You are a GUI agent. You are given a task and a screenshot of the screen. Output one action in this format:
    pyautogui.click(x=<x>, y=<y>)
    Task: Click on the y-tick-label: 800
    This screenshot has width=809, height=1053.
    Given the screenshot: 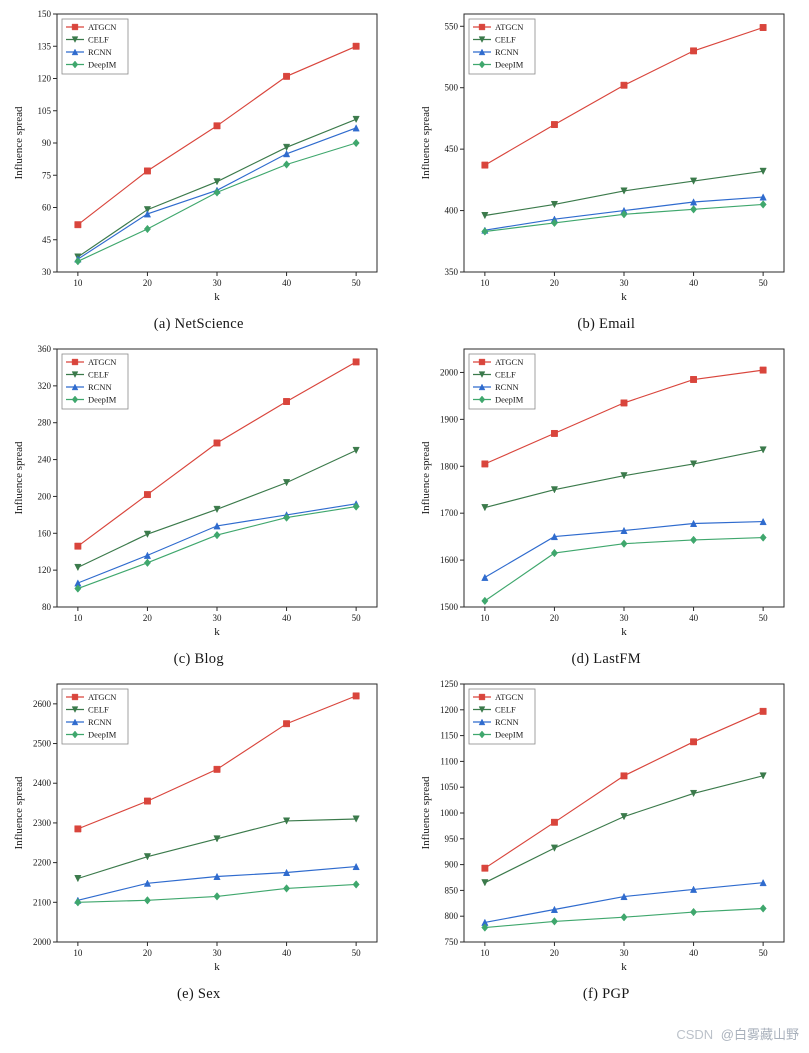 What is the action you would take?
    pyautogui.click(x=452, y=916)
    